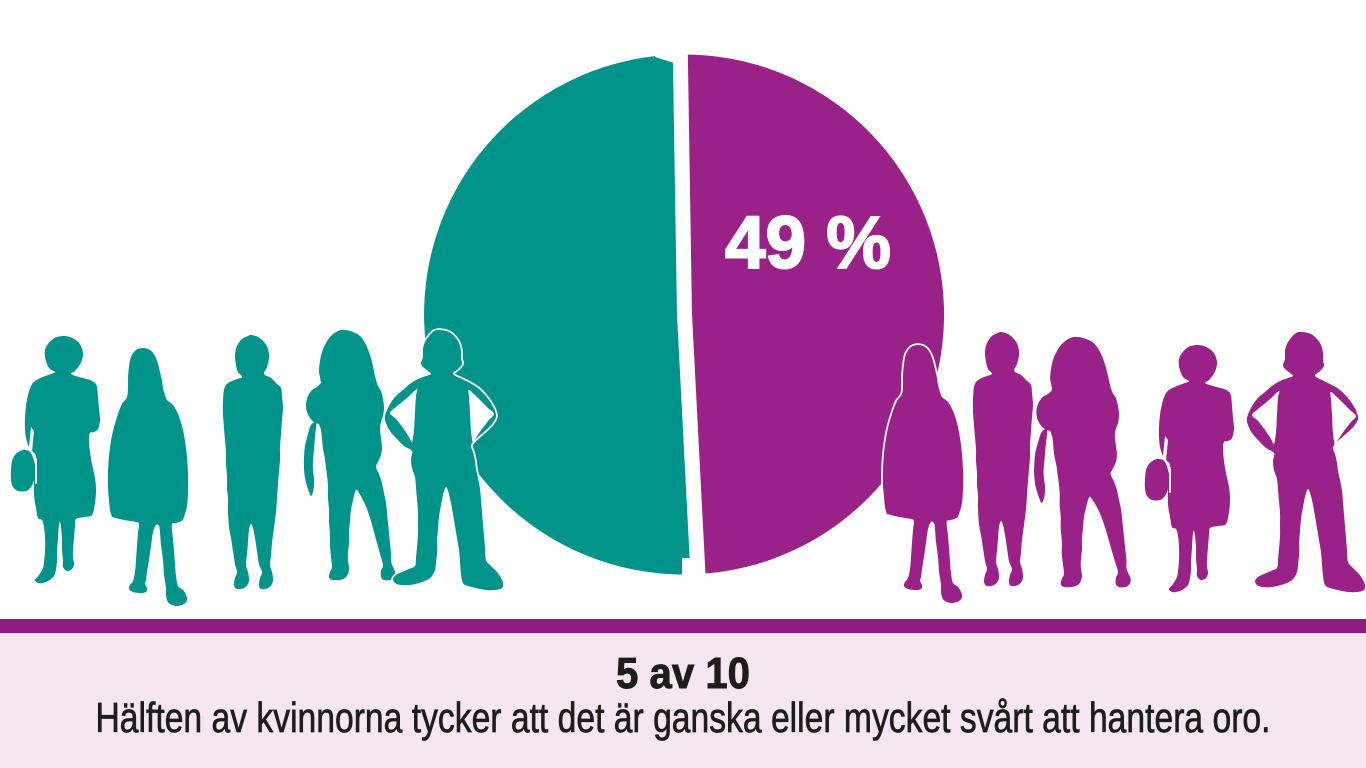 Image resolution: width=1366 pixels, height=768 pixels. I want to click on svg-text: 5 av 10, so click(683, 673).